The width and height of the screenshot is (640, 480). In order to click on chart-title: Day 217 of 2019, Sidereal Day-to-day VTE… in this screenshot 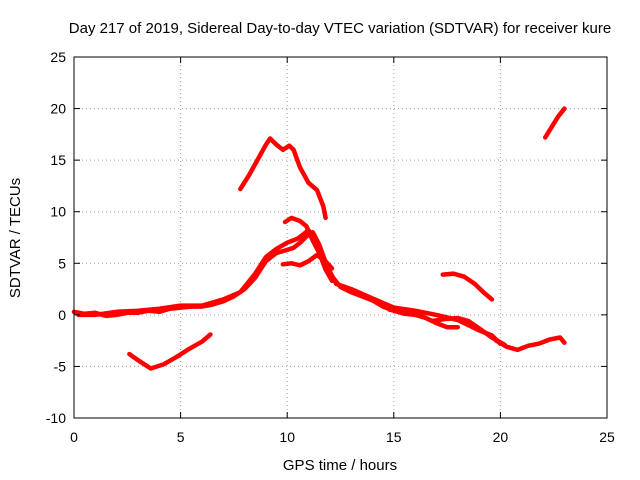, I will do `click(340, 28)`.